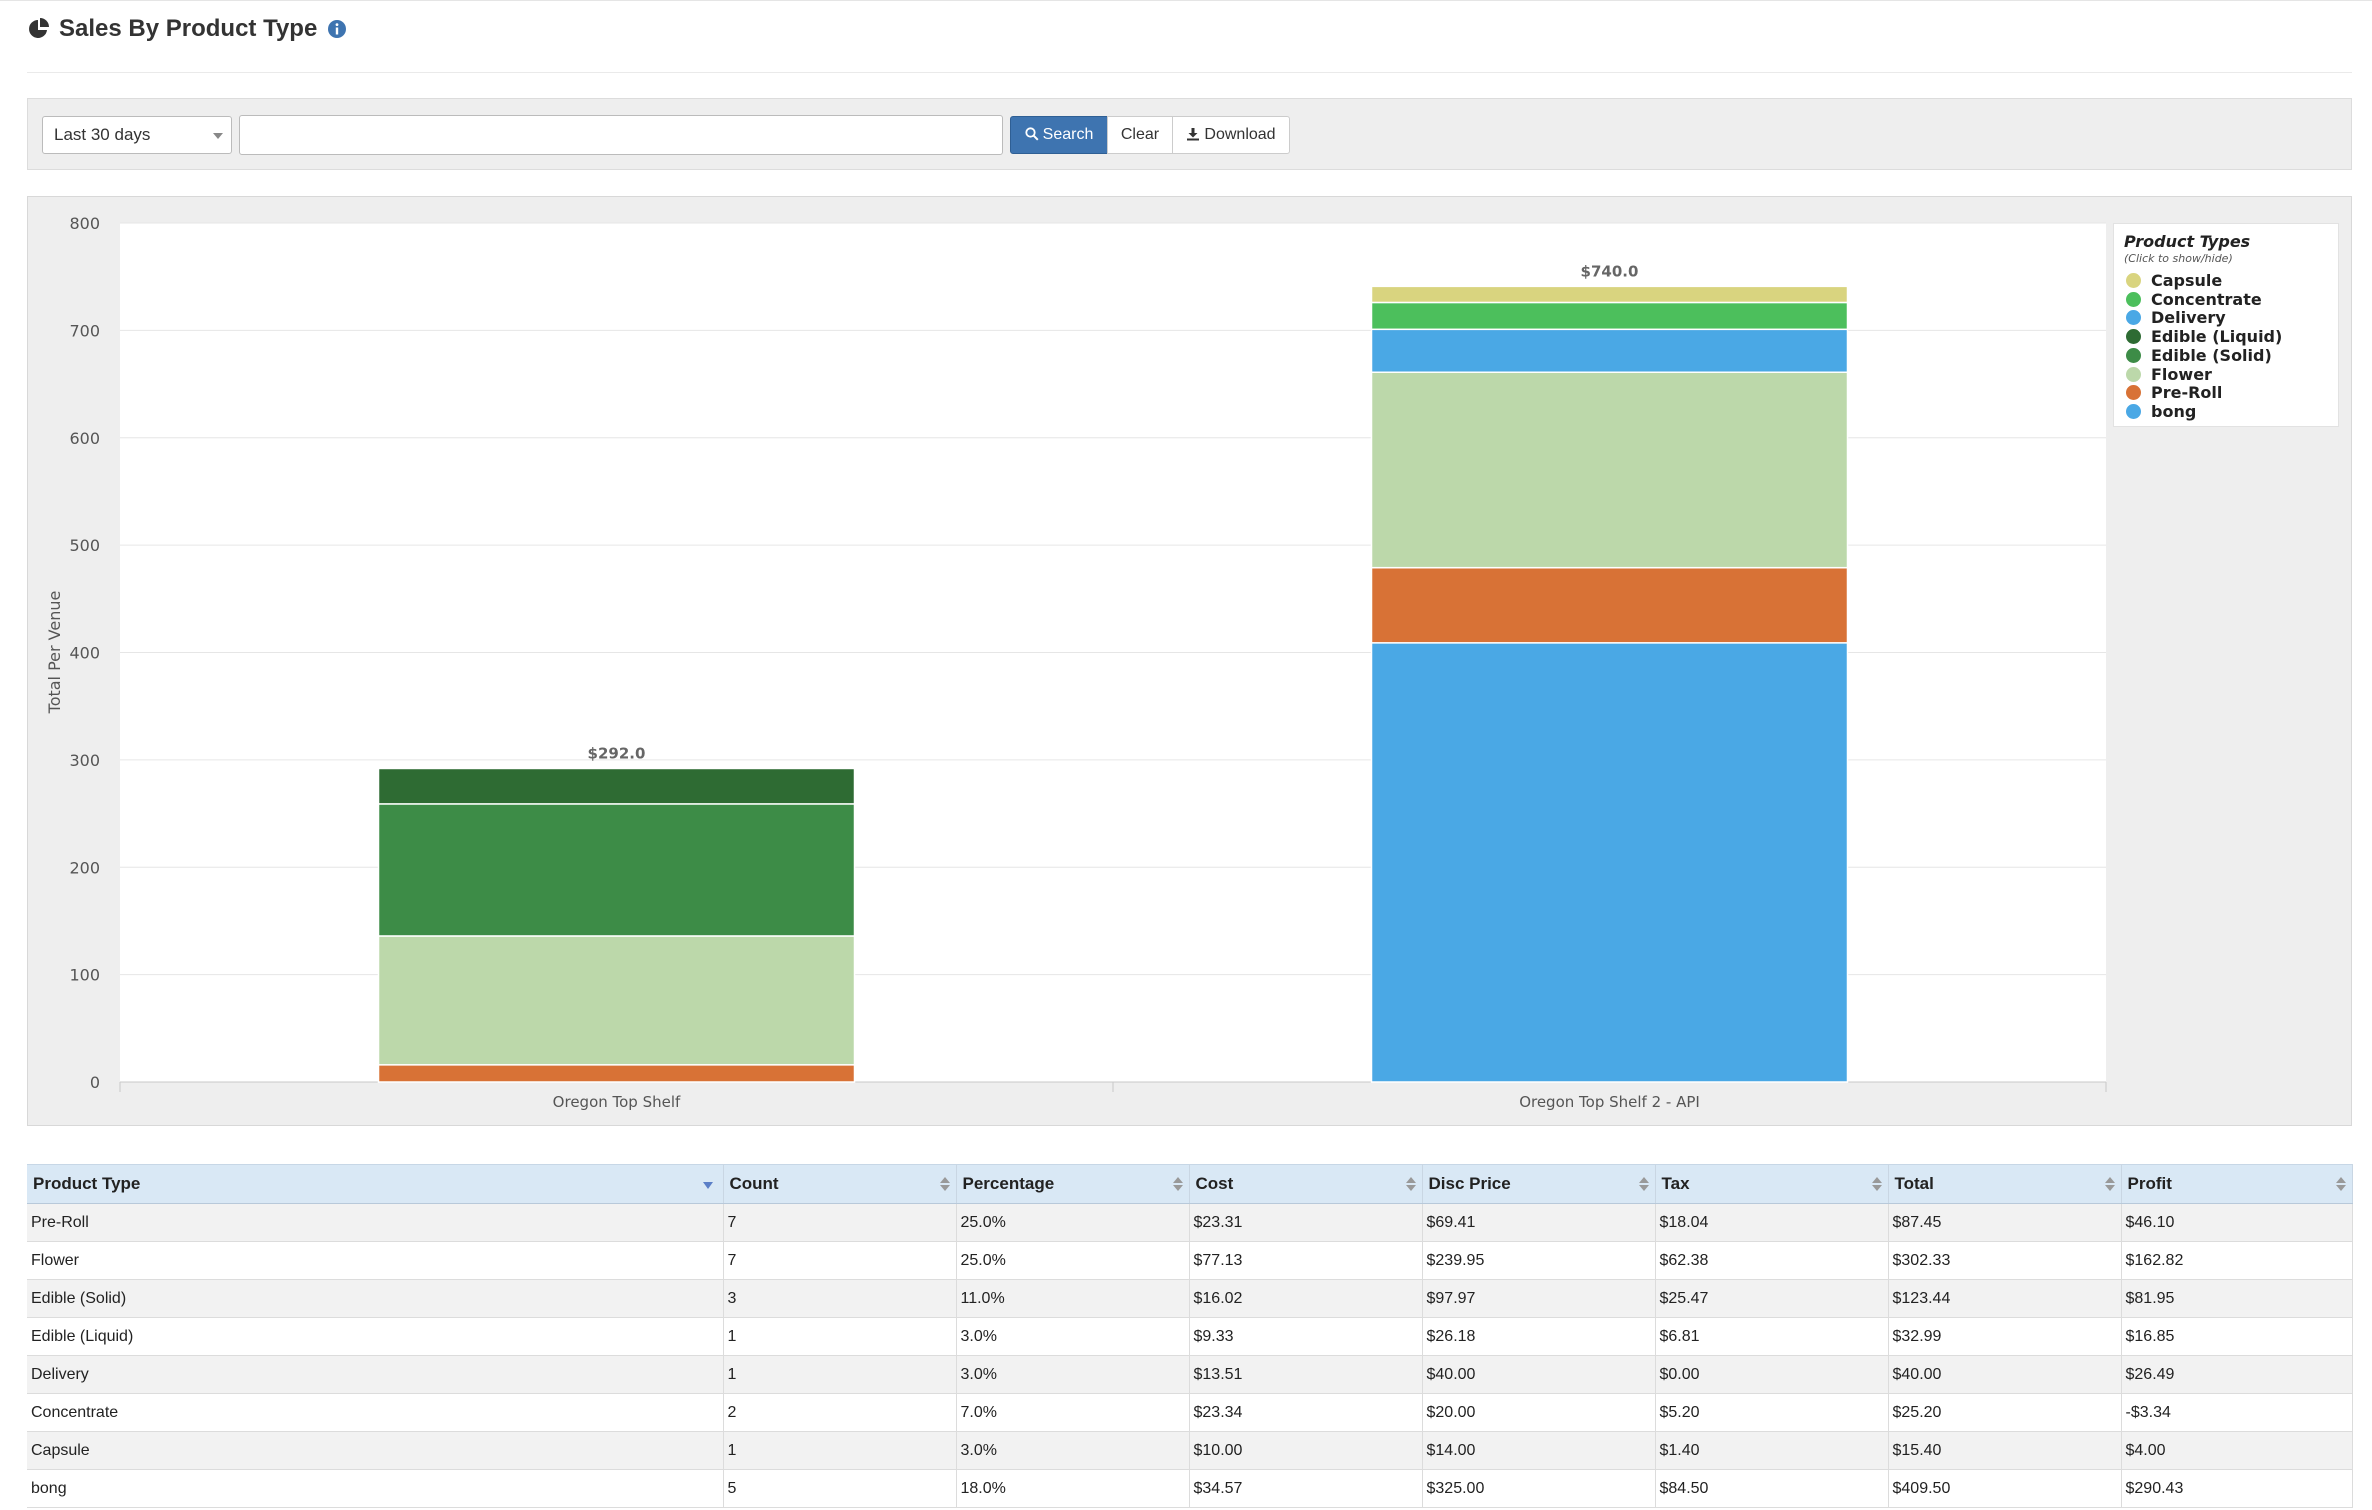 This screenshot has height=1510, width=2372. What do you see at coordinates (2005, 1450) in the screenshot?
I see `table-cell: $15.40` at bounding box center [2005, 1450].